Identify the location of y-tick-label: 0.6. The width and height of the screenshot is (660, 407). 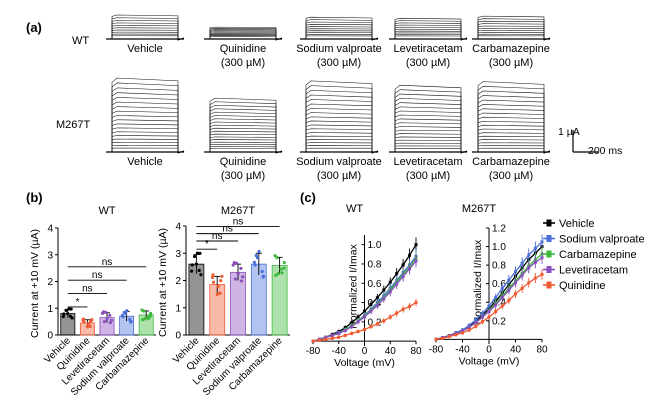
(375, 284).